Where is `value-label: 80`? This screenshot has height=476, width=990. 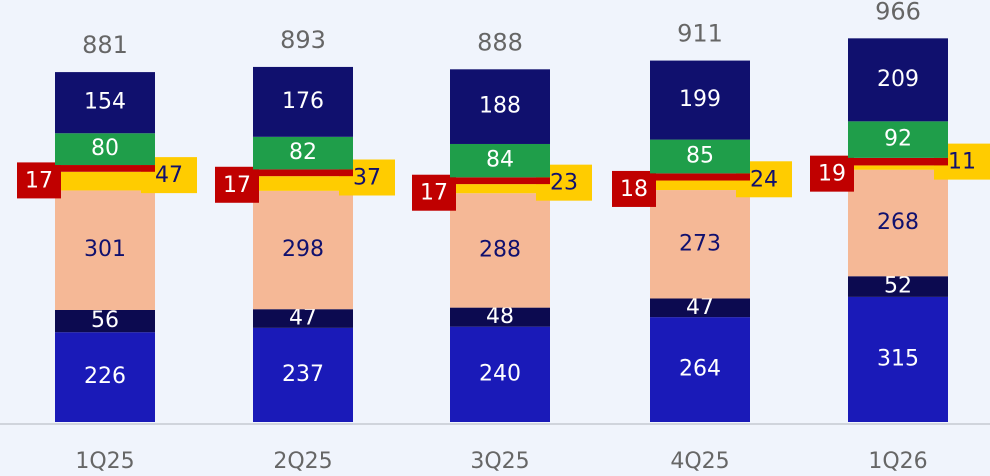 value-label: 80 is located at coordinates (105, 148).